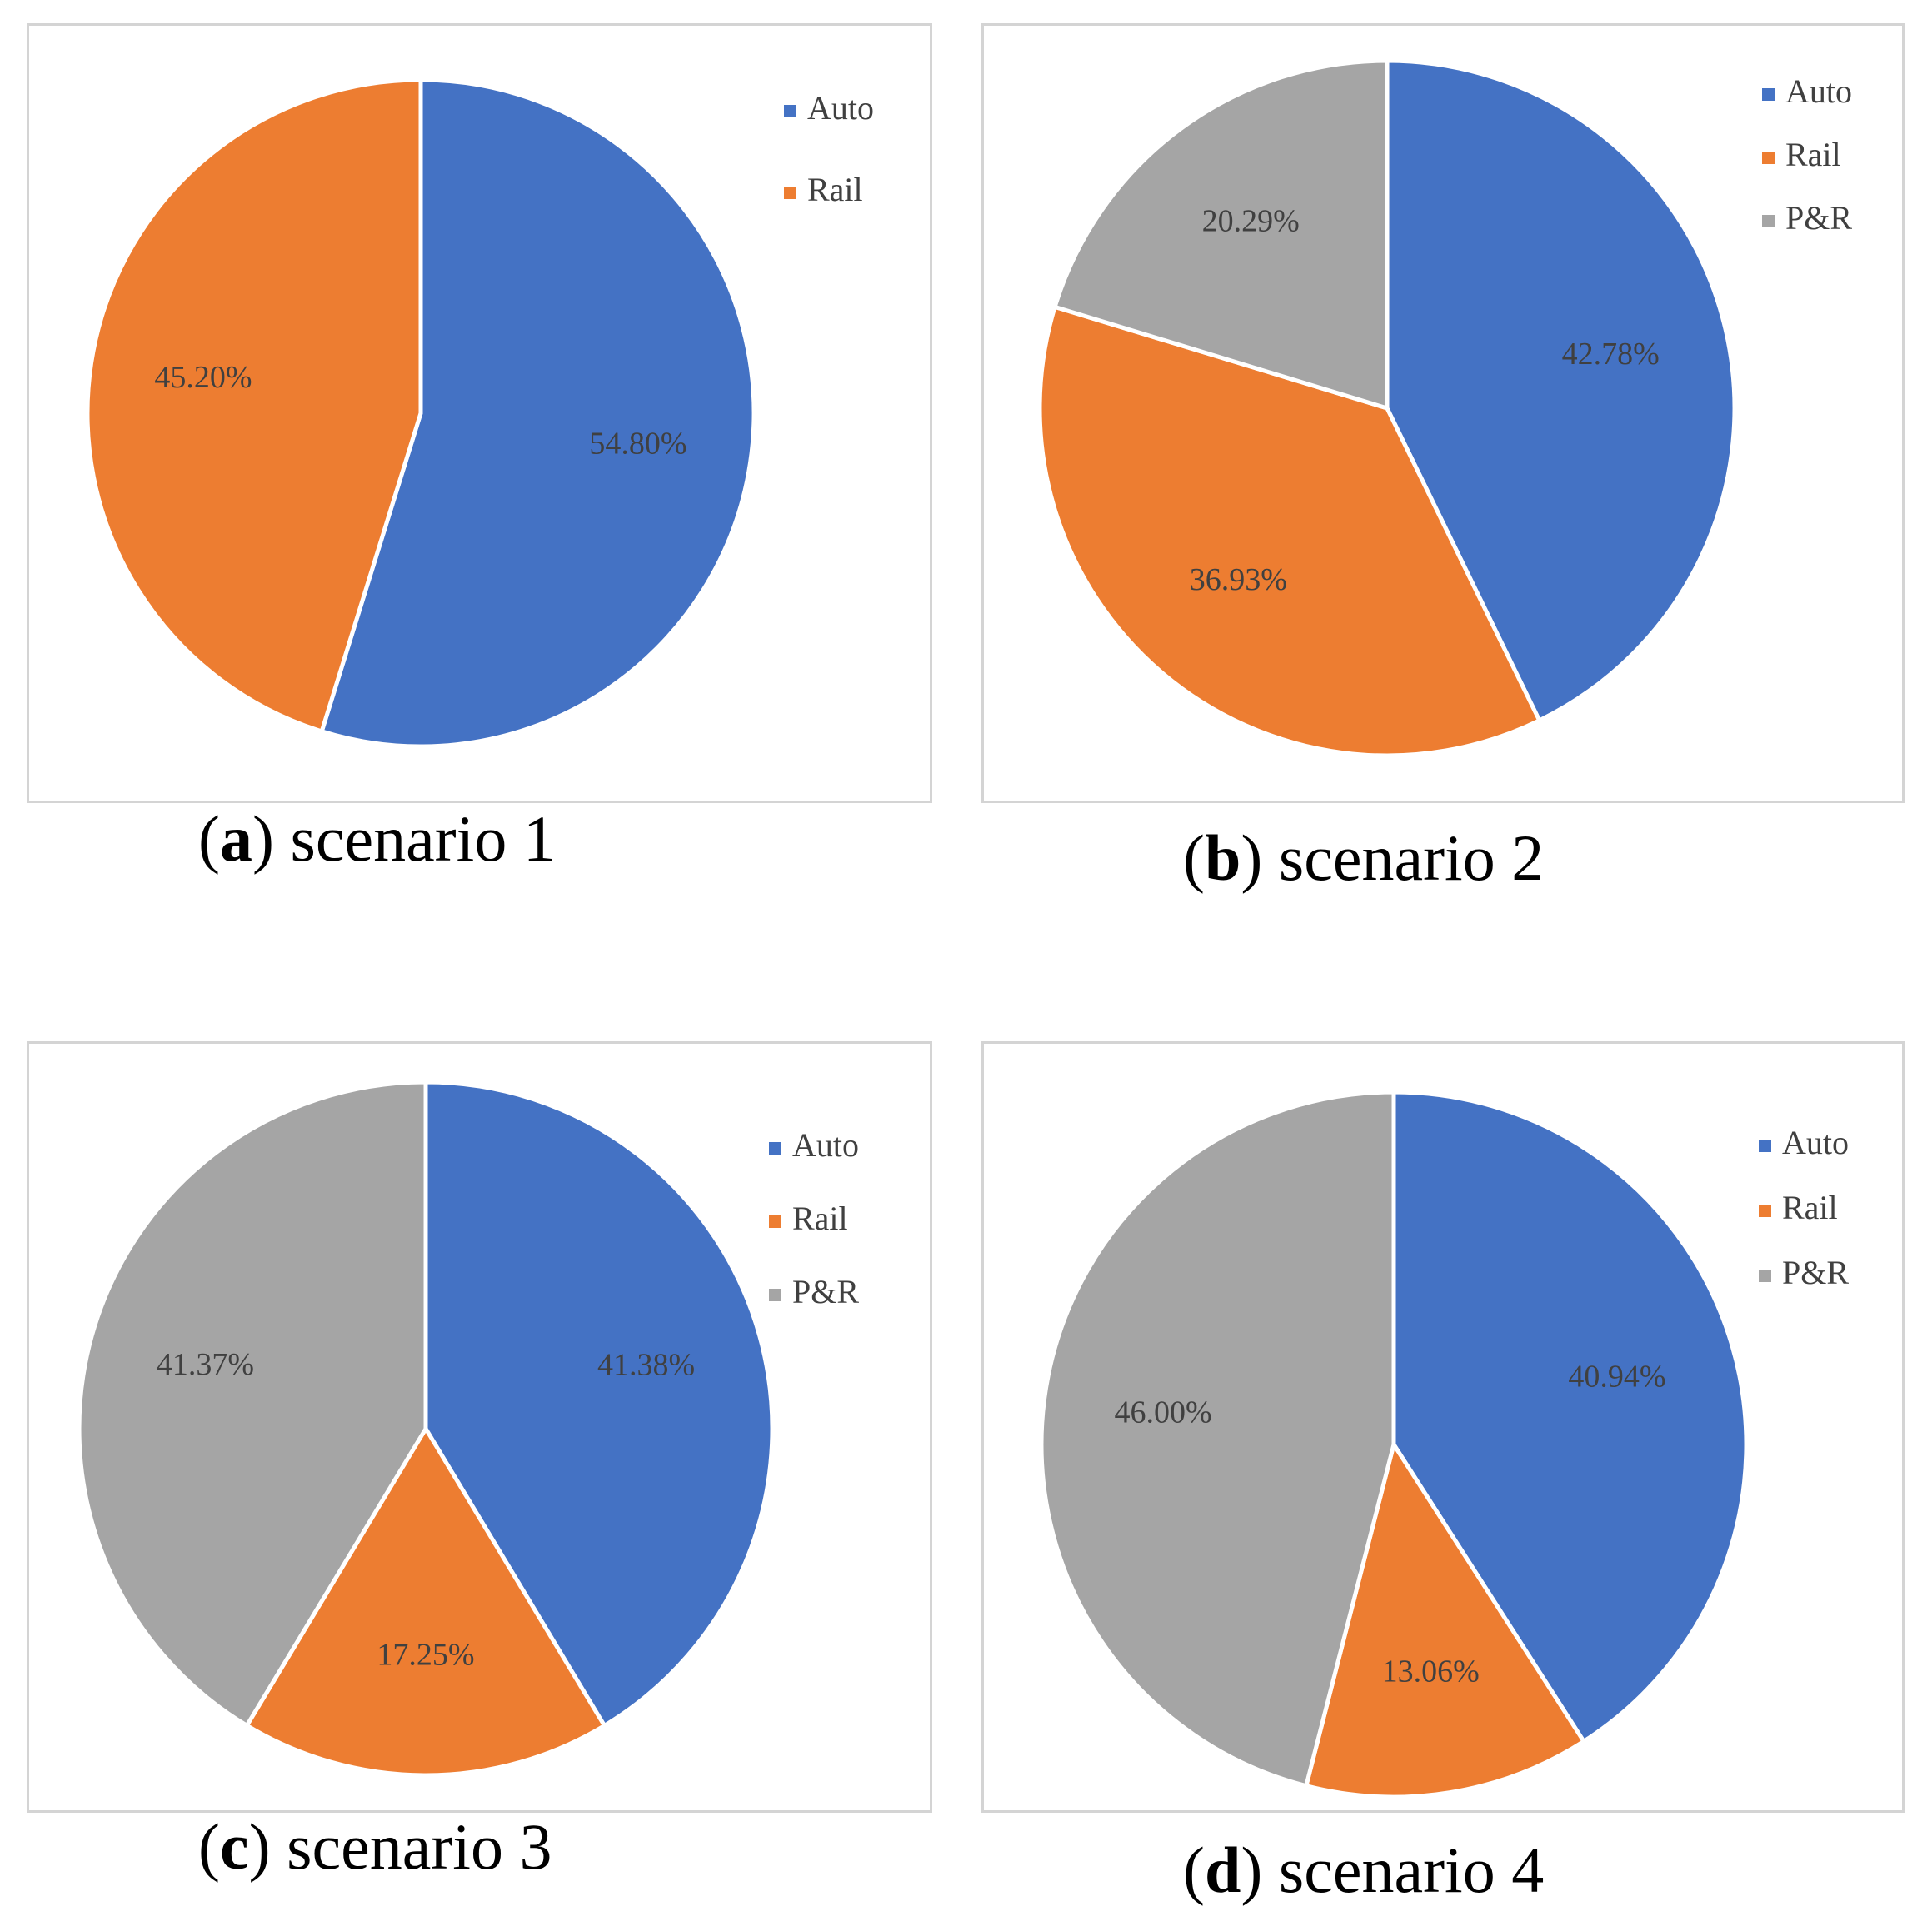  Describe the element at coordinates (1425, 401) in the screenshot. I see `pie-data-labels: 42.78% 36.93% 20.29%` at that location.